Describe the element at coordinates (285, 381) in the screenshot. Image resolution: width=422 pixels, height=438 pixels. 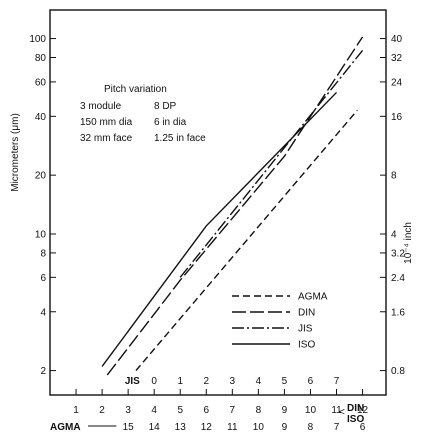
I see `jis-tick-label: 5` at that location.